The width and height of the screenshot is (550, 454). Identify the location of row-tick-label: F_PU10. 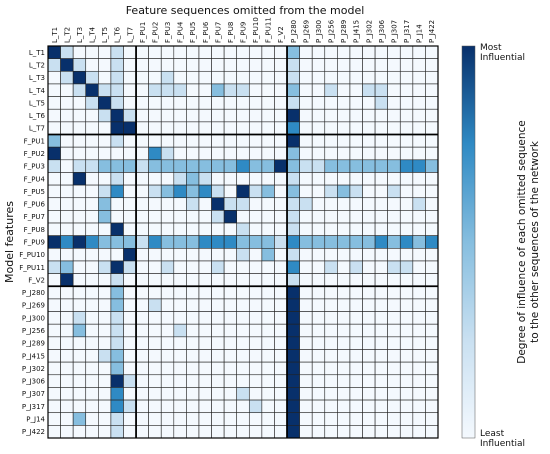
(32, 255).